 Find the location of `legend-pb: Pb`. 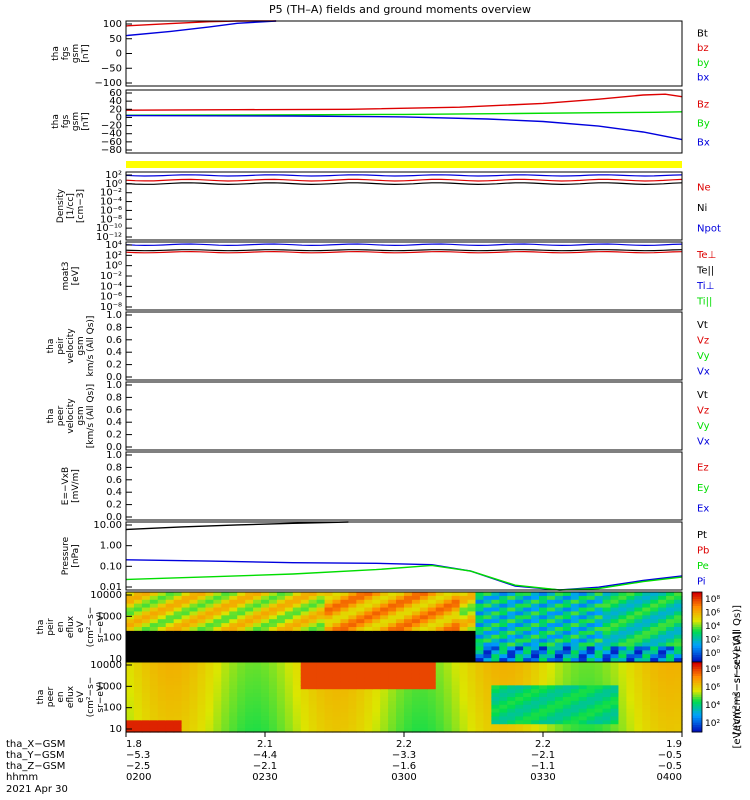

legend-pb: Pb is located at coordinates (703, 550).